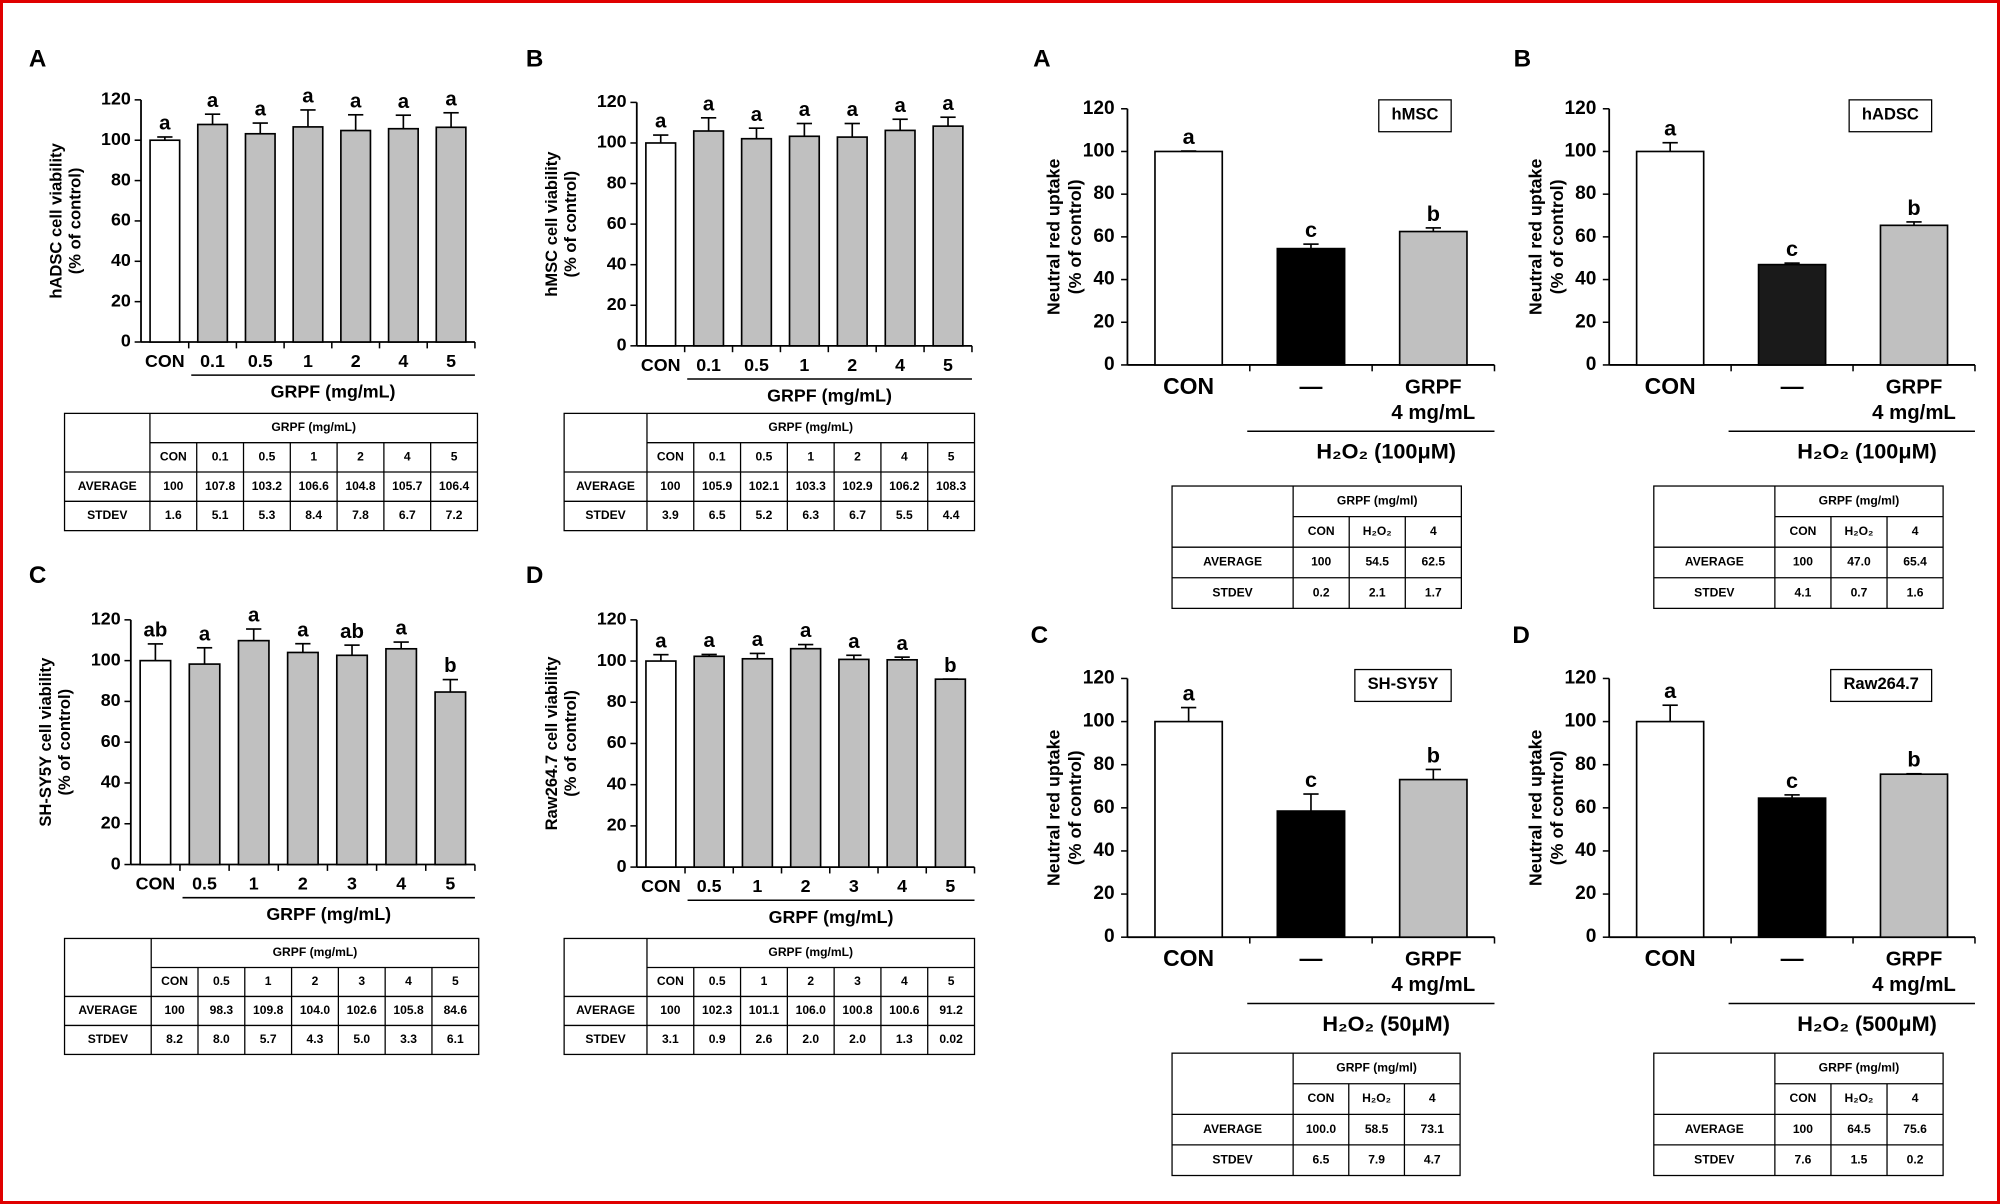 This screenshot has width=2000, height=1204. Describe the element at coordinates (360, 486) in the screenshot. I see `table-cell: 104.8` at that location.